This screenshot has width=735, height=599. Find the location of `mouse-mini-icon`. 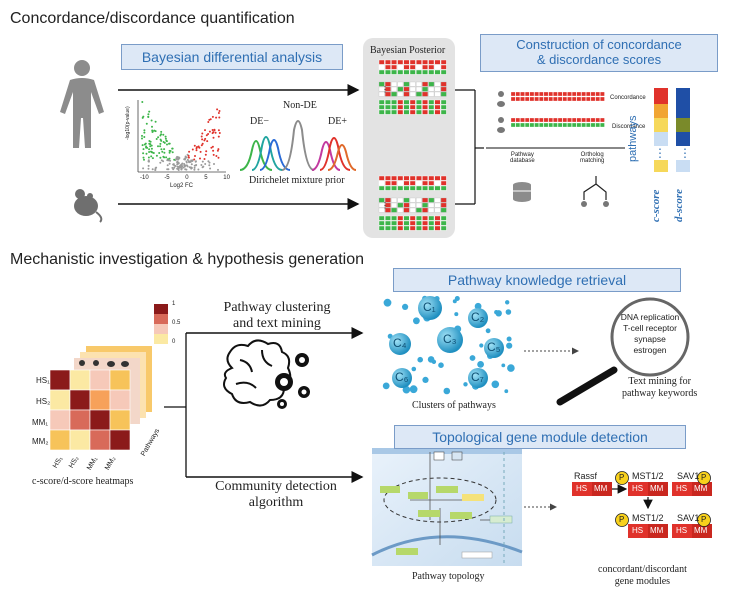

mouse-mini-icon is located at coordinates (501, 130).